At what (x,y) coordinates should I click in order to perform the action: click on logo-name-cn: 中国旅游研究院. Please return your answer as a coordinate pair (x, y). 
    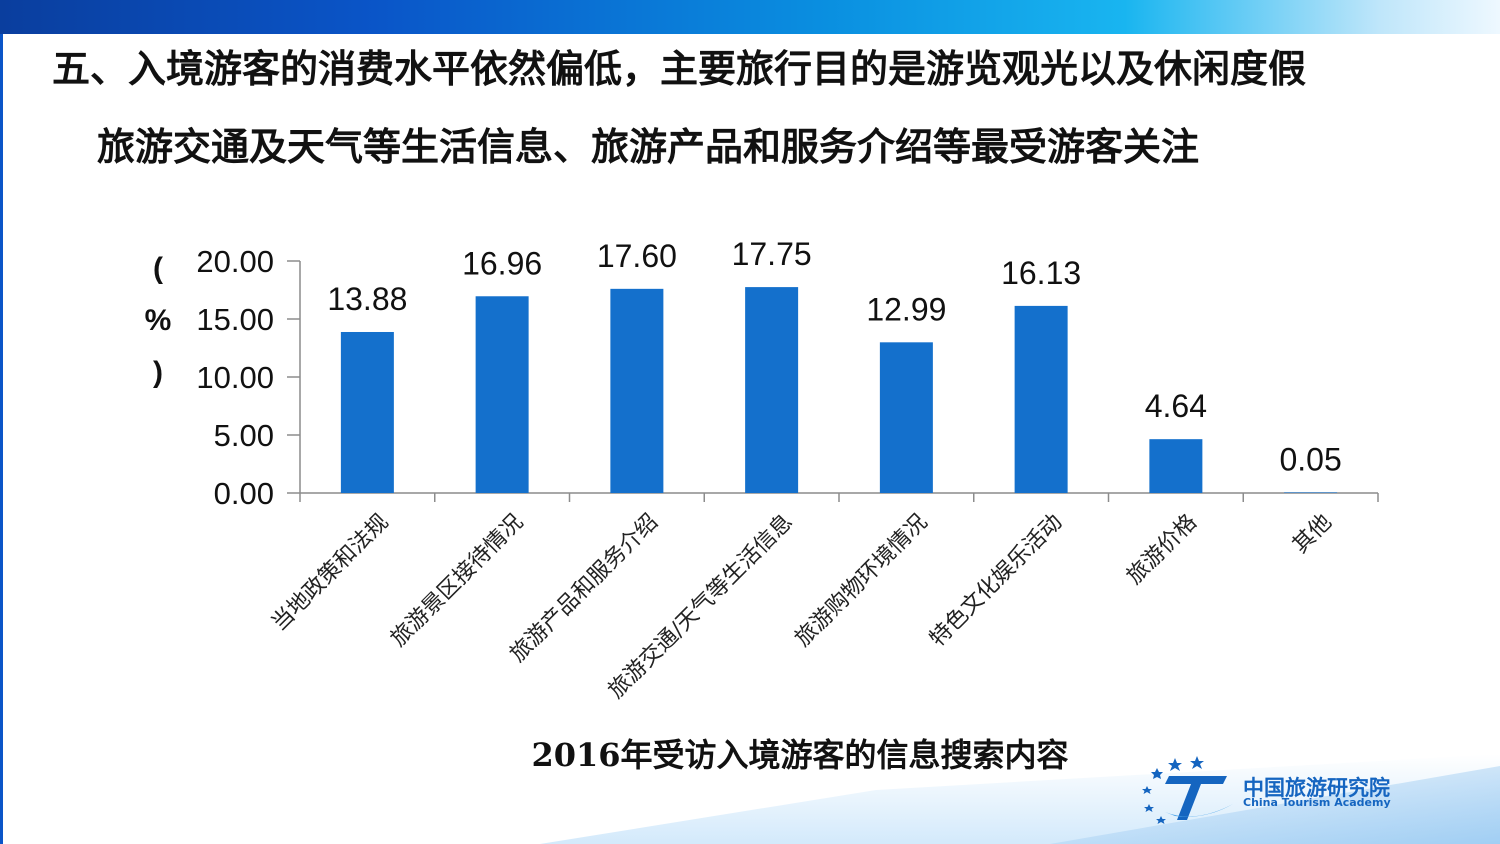
    Looking at the image, I should click on (1316, 788).